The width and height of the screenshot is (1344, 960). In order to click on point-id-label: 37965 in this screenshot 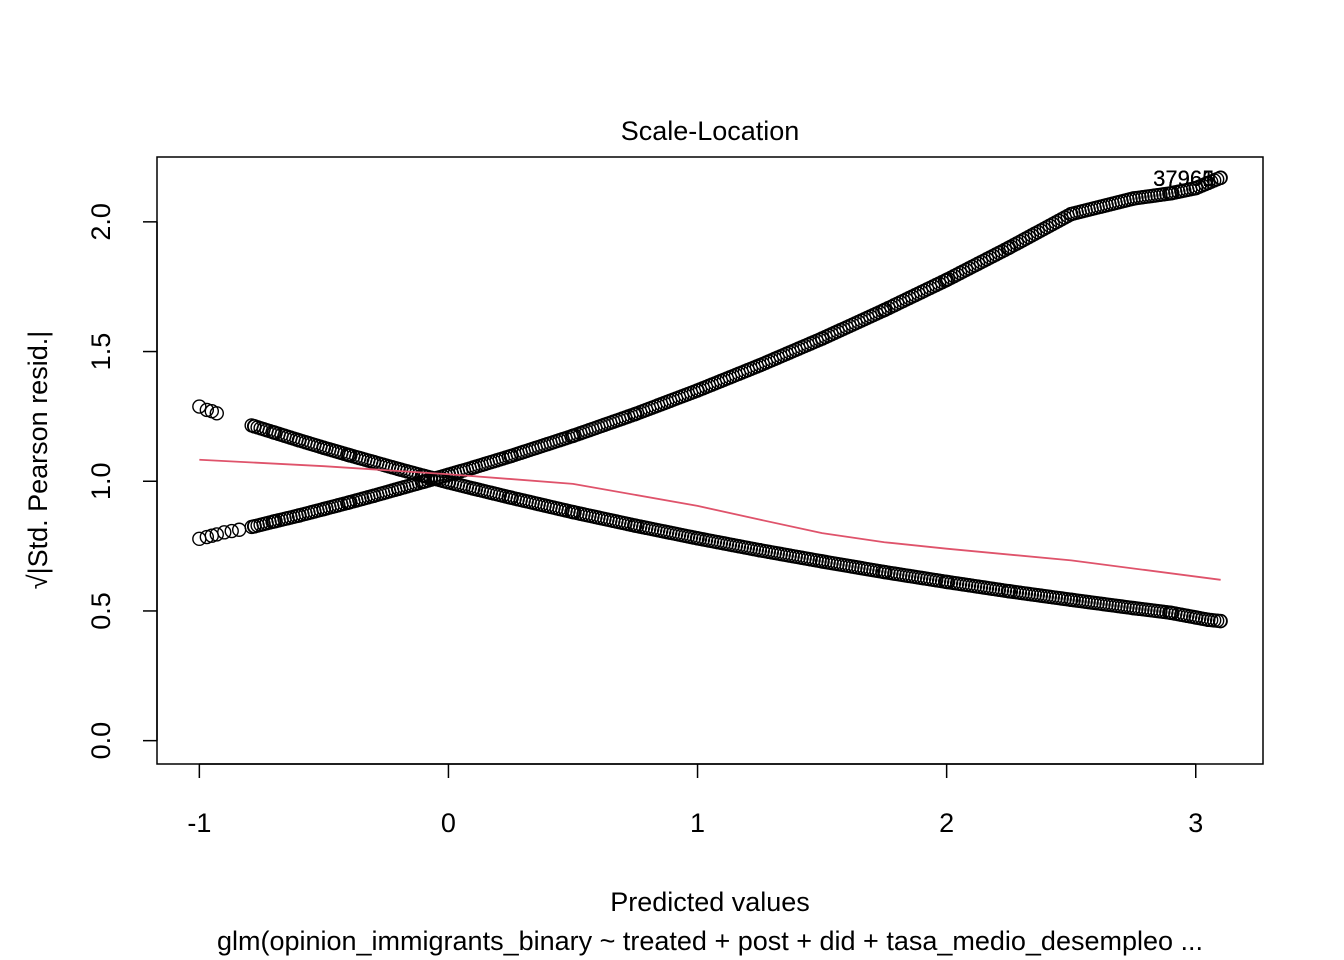, I will do `click(1183, 178)`.